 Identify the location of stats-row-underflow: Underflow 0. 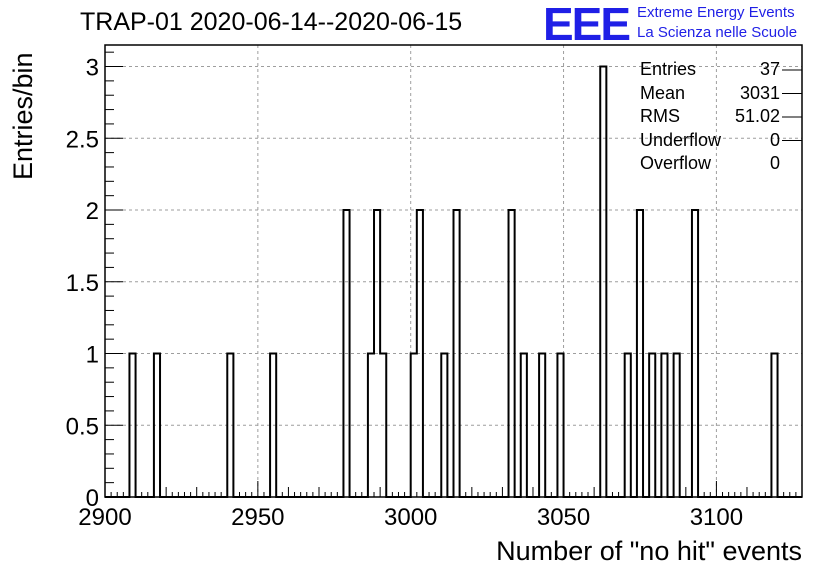
(710, 141).